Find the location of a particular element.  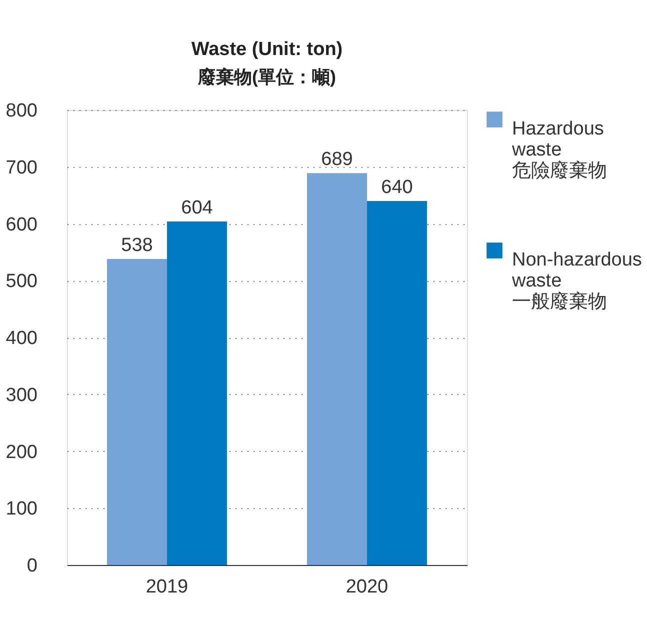

y-tick-label: 300 is located at coordinates (22, 395).